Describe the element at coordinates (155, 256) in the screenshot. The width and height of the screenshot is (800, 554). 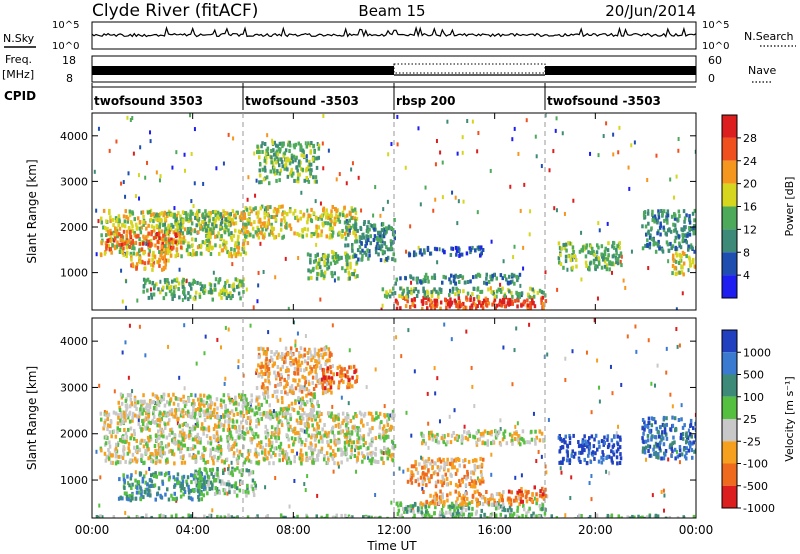
I see `region-3-cell` at that location.